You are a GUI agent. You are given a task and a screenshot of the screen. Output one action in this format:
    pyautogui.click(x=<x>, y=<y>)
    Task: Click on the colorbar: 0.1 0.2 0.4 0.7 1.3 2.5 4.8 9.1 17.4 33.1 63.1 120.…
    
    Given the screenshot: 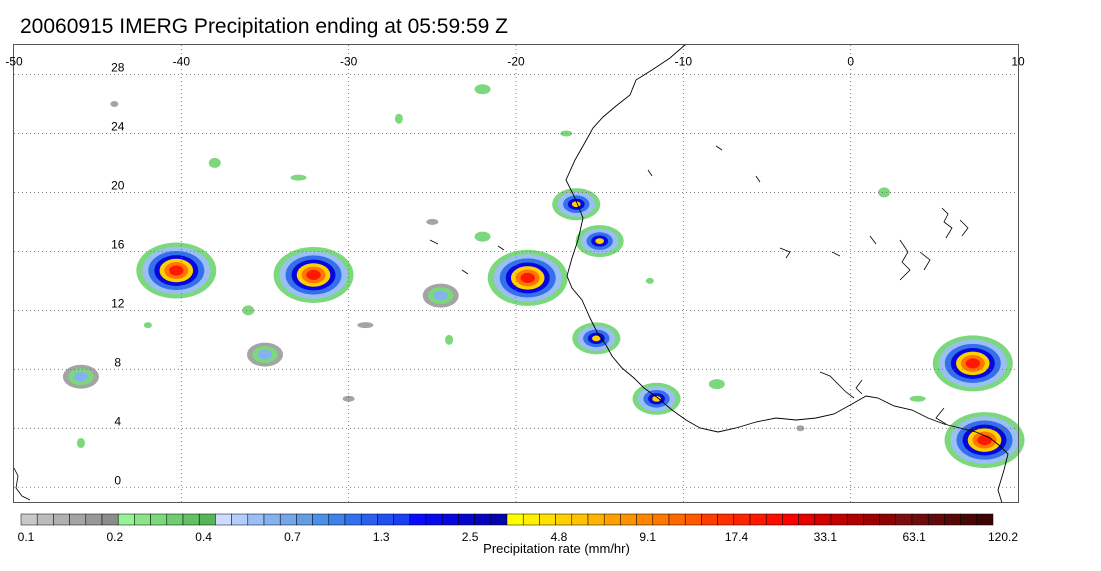 What is the action you would take?
    pyautogui.click(x=518, y=528)
    